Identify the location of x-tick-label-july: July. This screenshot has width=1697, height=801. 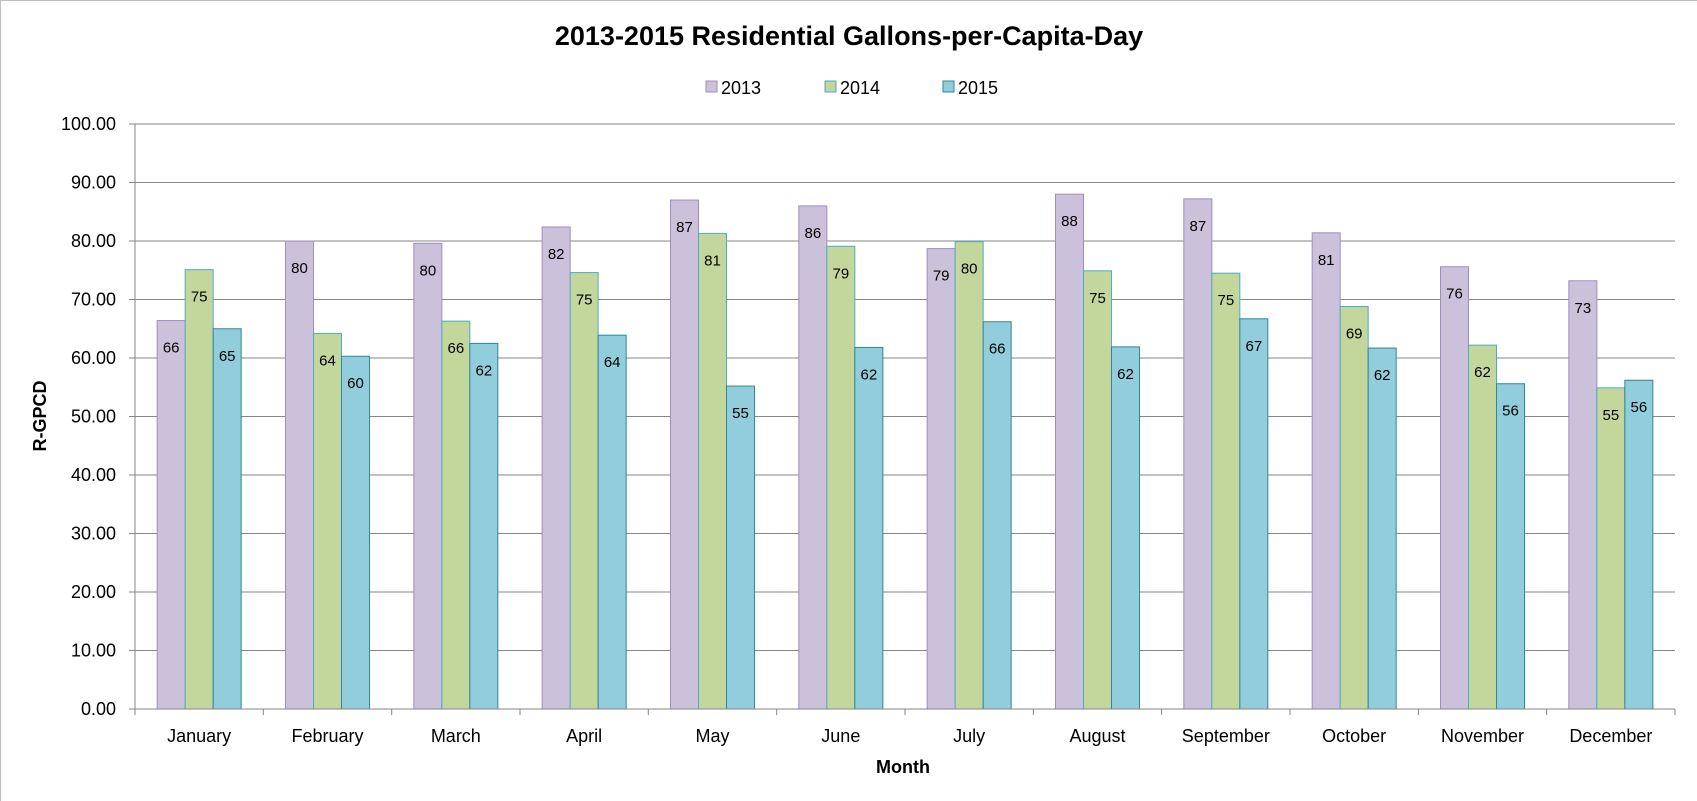
(969, 736).